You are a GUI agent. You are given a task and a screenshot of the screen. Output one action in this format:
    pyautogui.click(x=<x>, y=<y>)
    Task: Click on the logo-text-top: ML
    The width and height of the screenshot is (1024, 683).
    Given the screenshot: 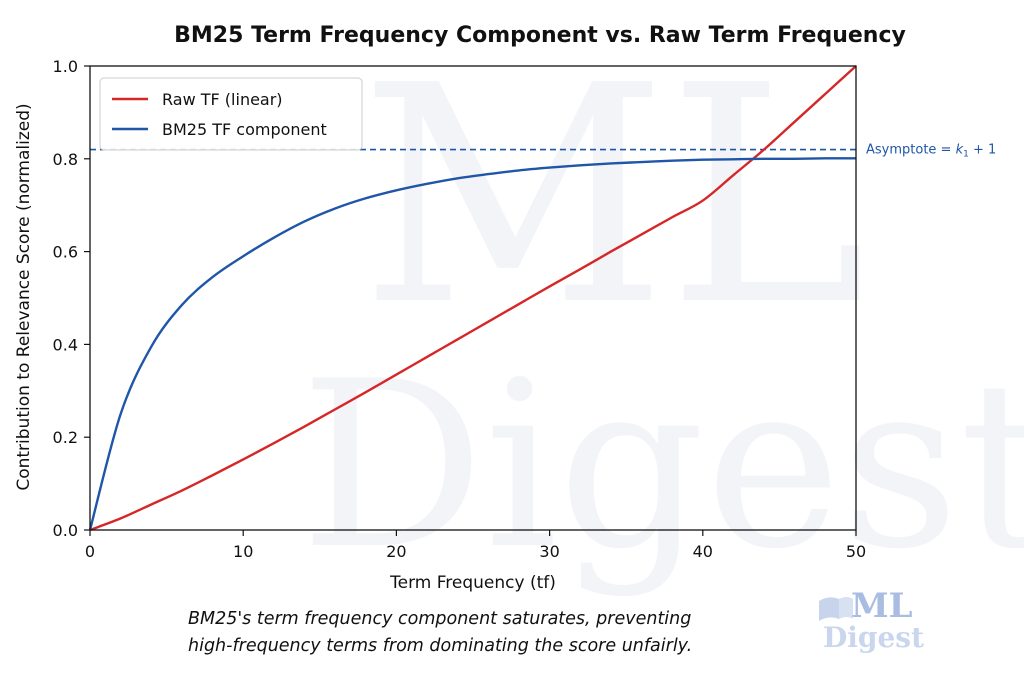 What is the action you would take?
    pyautogui.click(x=882, y=606)
    